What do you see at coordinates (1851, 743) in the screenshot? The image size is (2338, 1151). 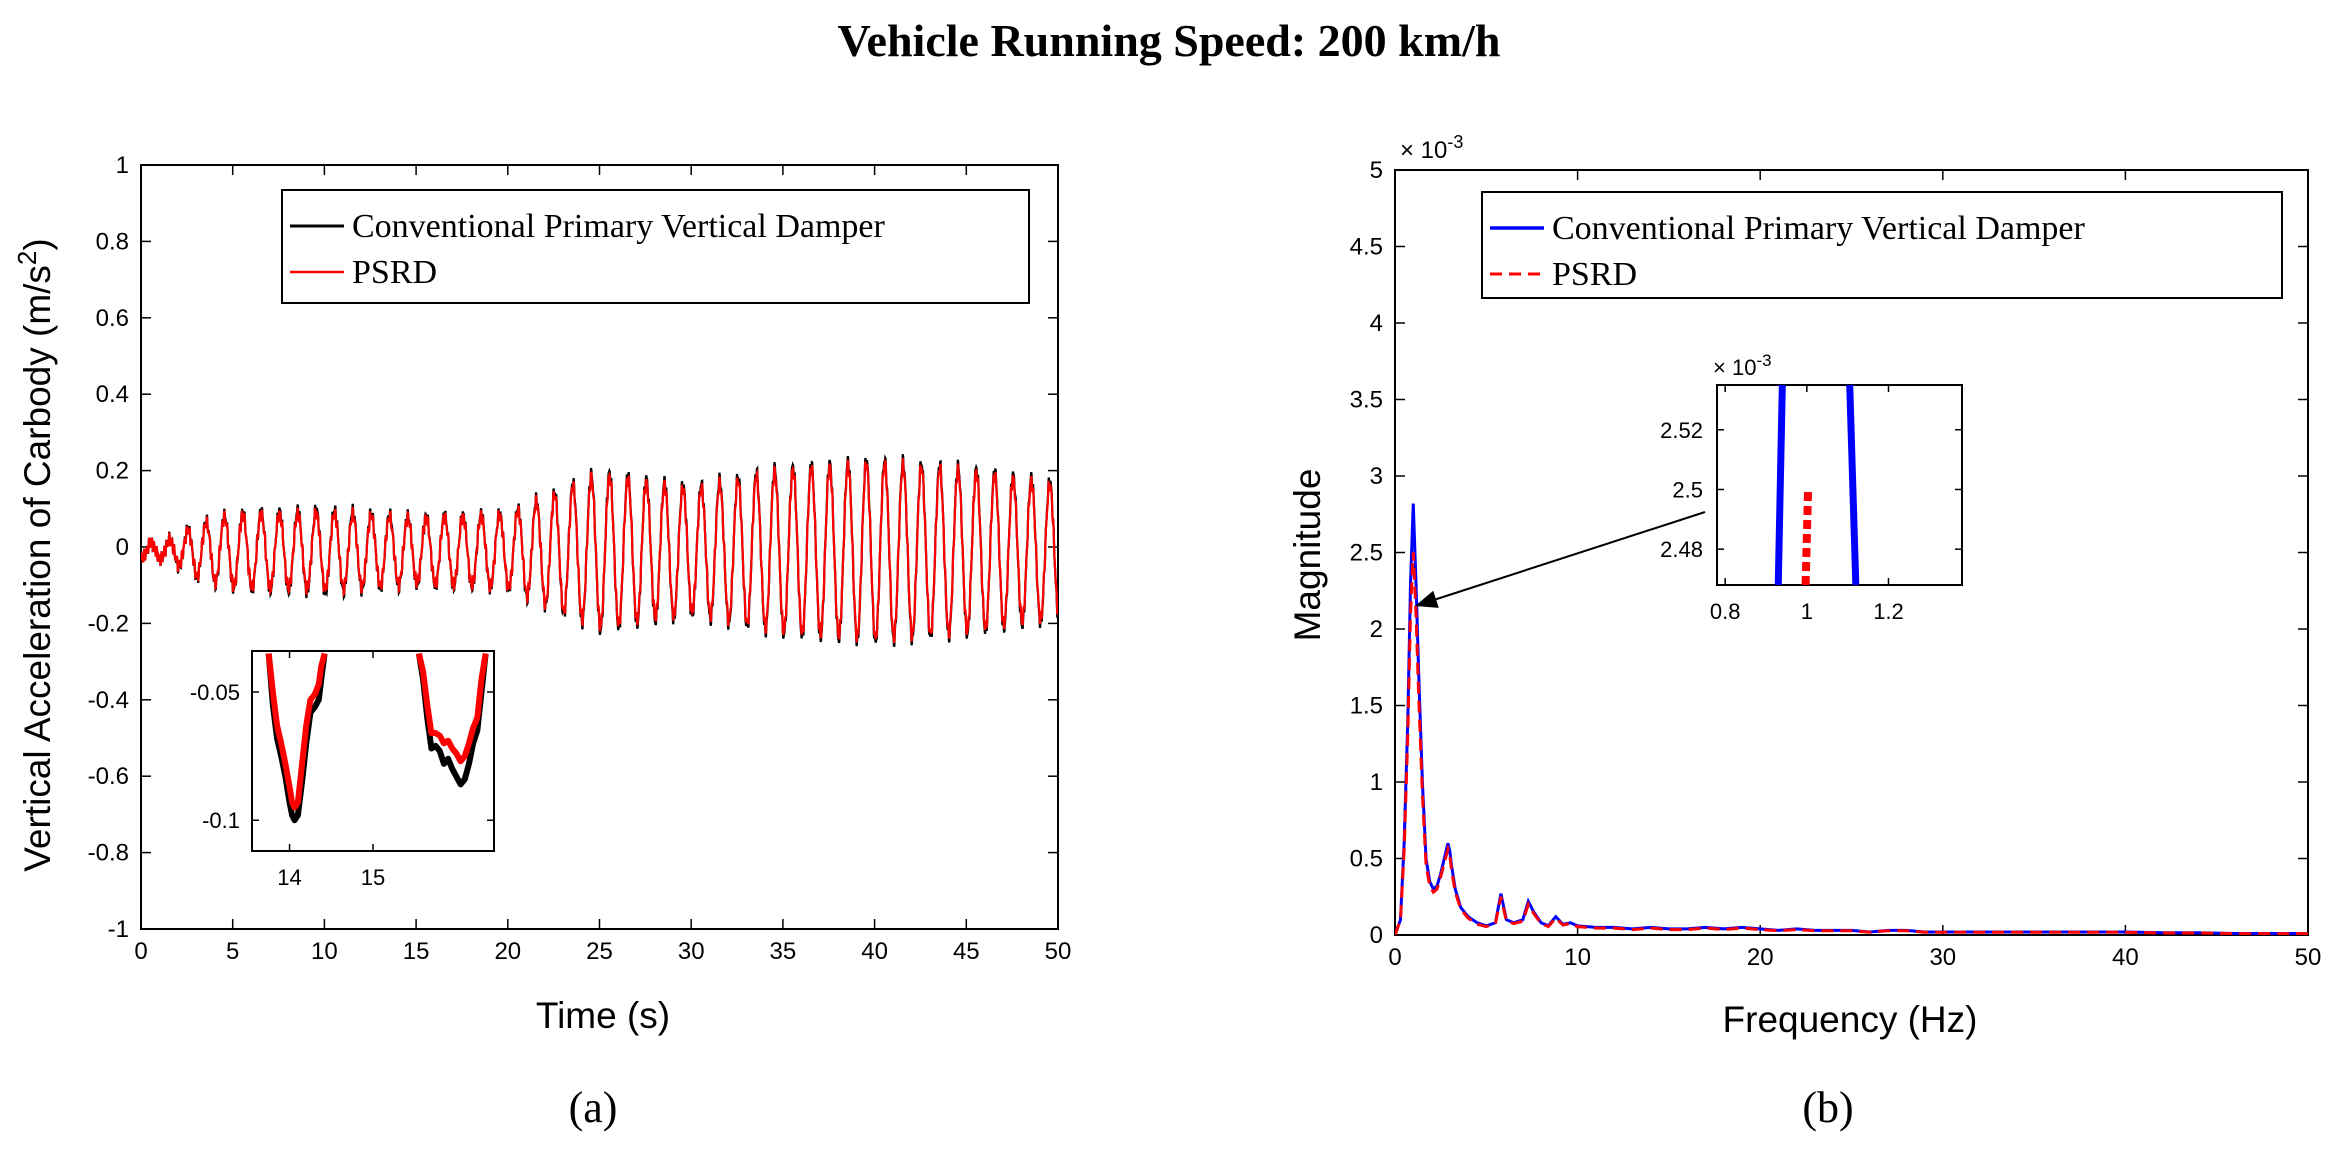 I see `panel-b-series-psrd` at bounding box center [1851, 743].